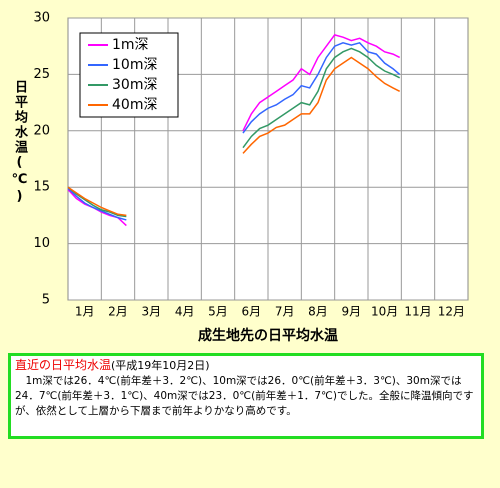 The width and height of the screenshot is (500, 488). I want to click on info-heading: 直近の日平均水温, so click(63, 365).